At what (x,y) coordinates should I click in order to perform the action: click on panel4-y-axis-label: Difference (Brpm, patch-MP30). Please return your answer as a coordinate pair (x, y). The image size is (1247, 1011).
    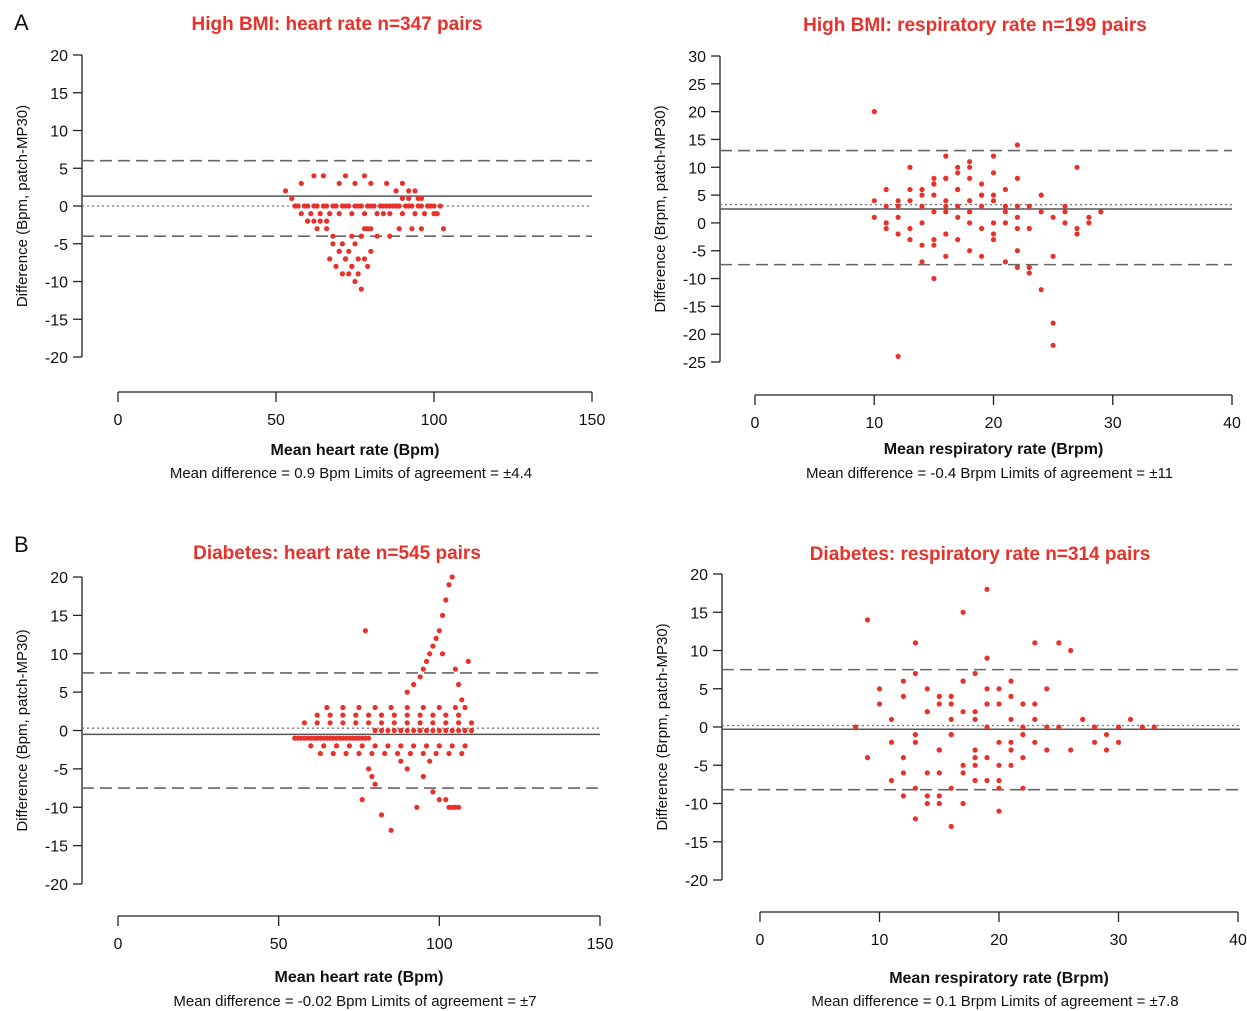
    Looking at the image, I should click on (662, 726).